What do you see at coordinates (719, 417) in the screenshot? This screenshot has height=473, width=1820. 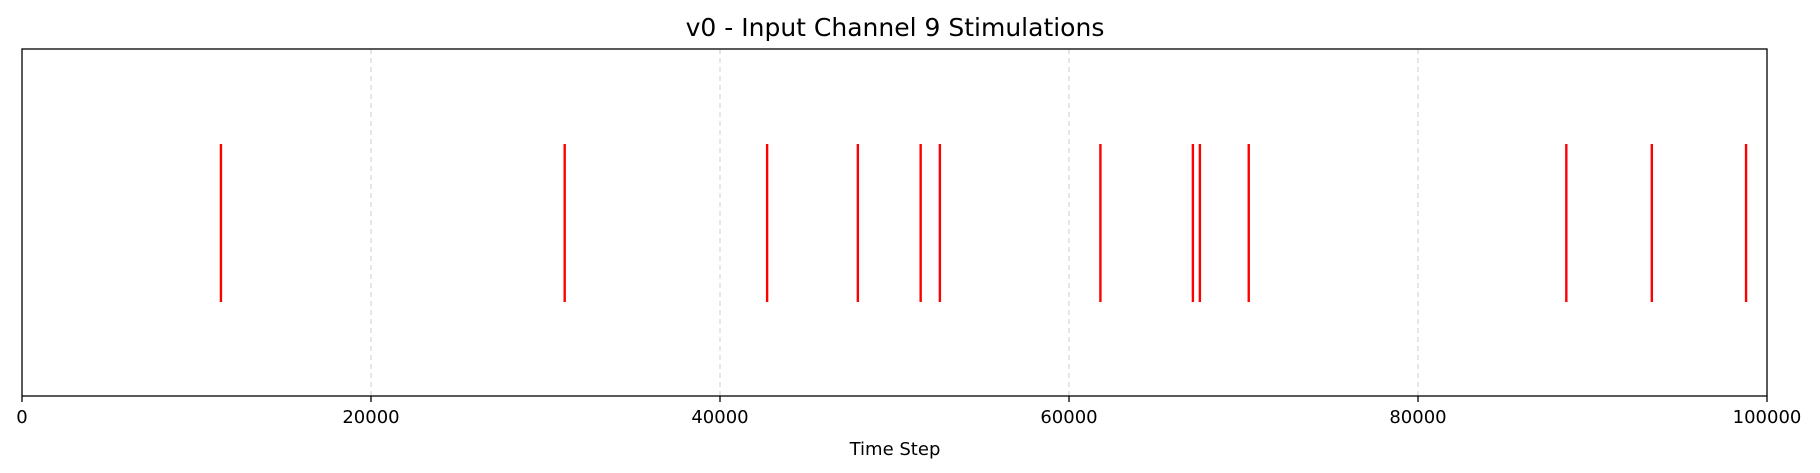 I see `x-tick-label: 40000` at bounding box center [719, 417].